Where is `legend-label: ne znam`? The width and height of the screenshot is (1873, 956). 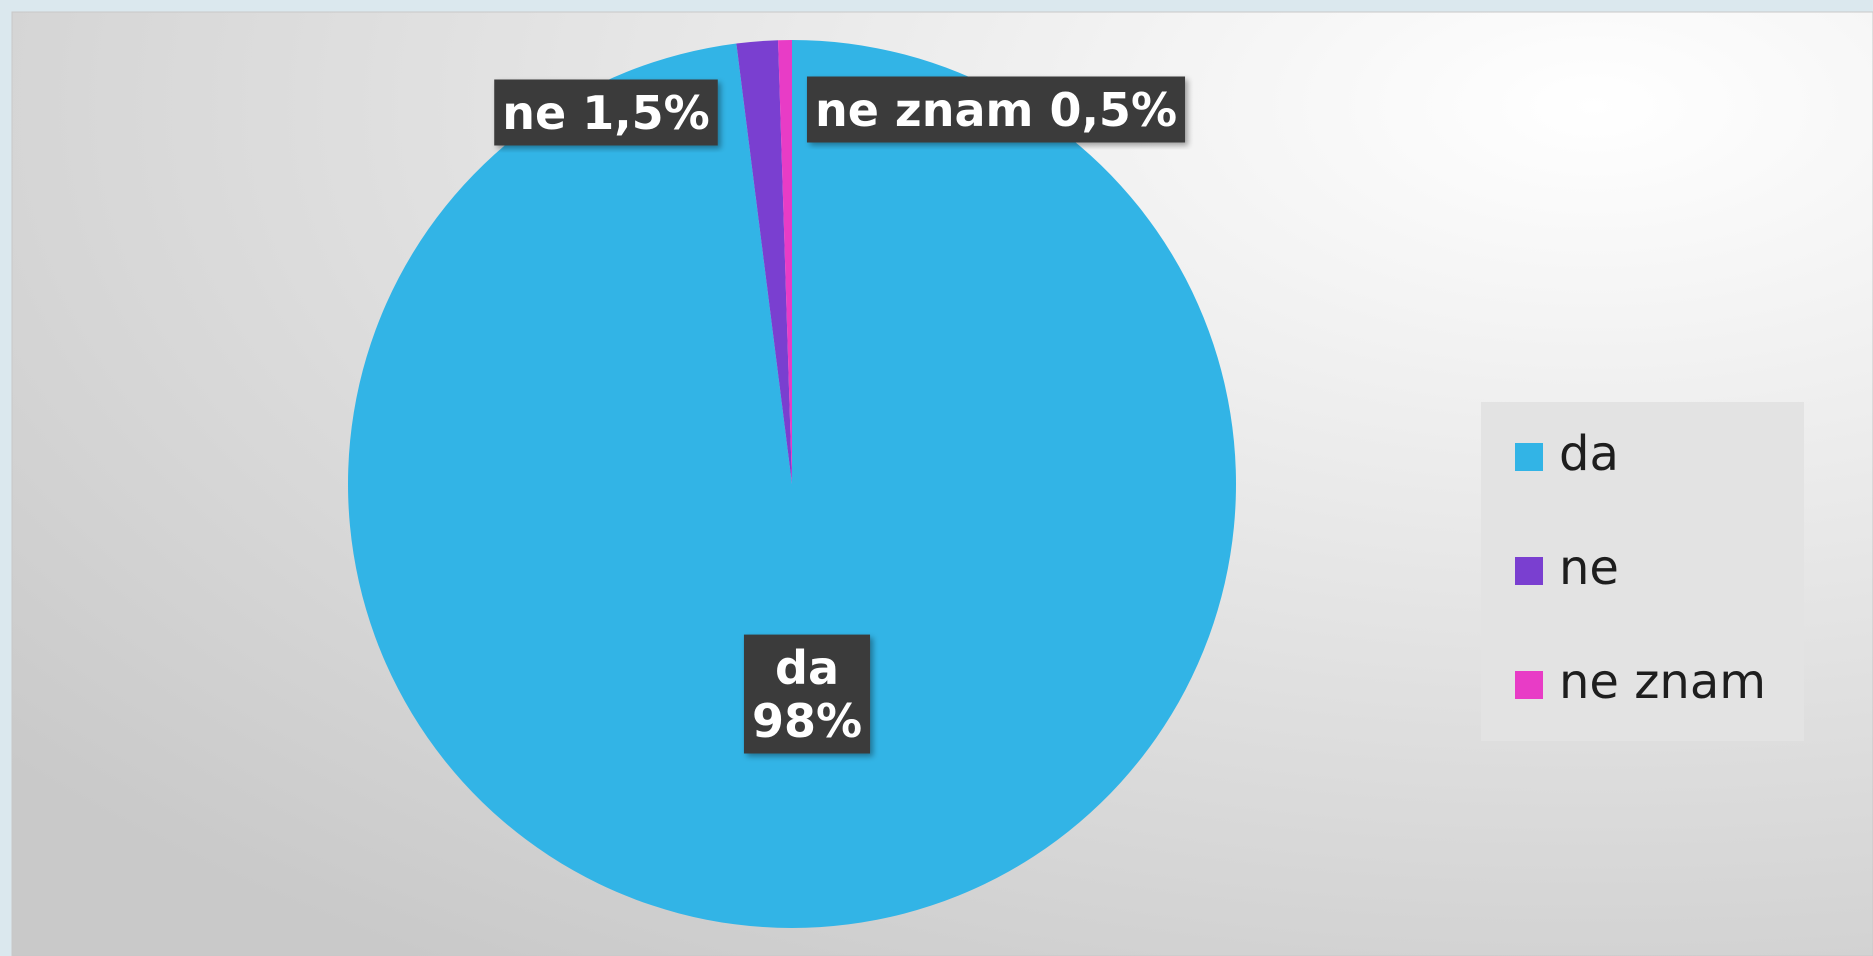 legend-label: ne znam is located at coordinates (1662, 682).